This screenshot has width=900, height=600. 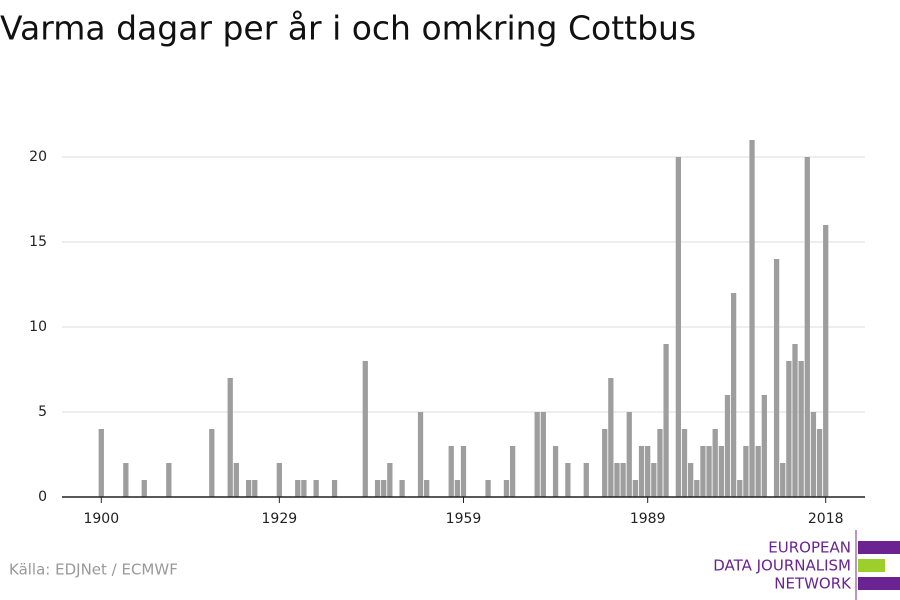 What do you see at coordinates (464, 519) in the screenshot?
I see `x-tick-label: 1959` at bounding box center [464, 519].